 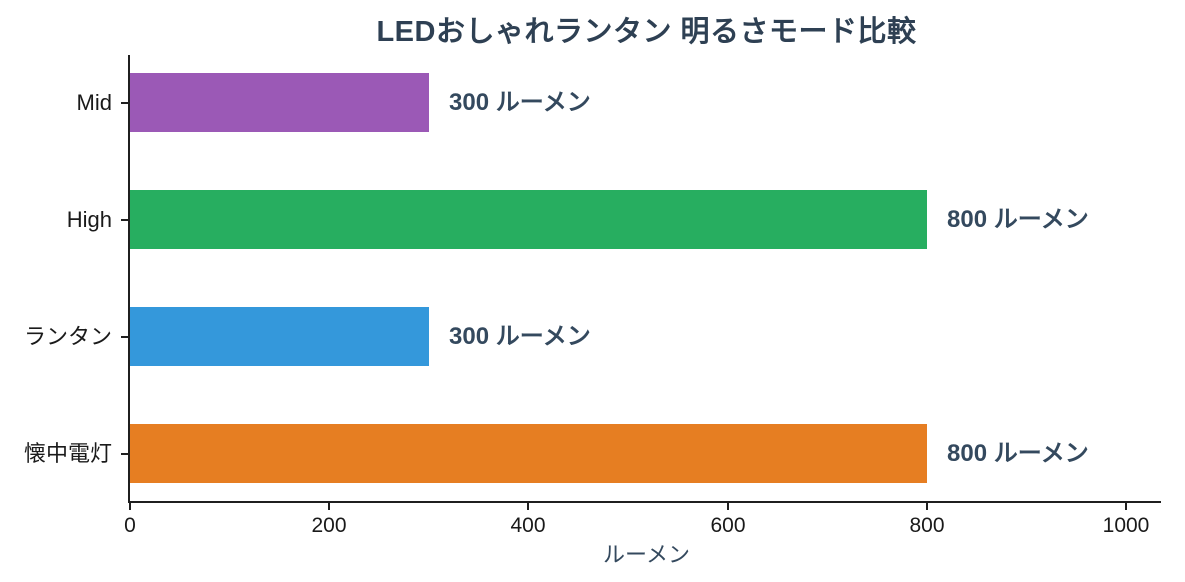 What do you see at coordinates (89, 219) in the screenshot?
I see `y-tick-label: High` at bounding box center [89, 219].